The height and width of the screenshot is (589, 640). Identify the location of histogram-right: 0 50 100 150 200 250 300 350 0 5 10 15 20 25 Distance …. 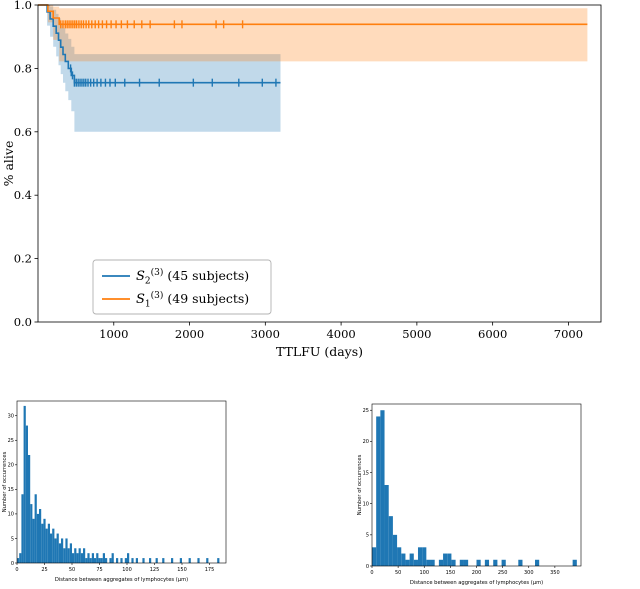
(471, 493).